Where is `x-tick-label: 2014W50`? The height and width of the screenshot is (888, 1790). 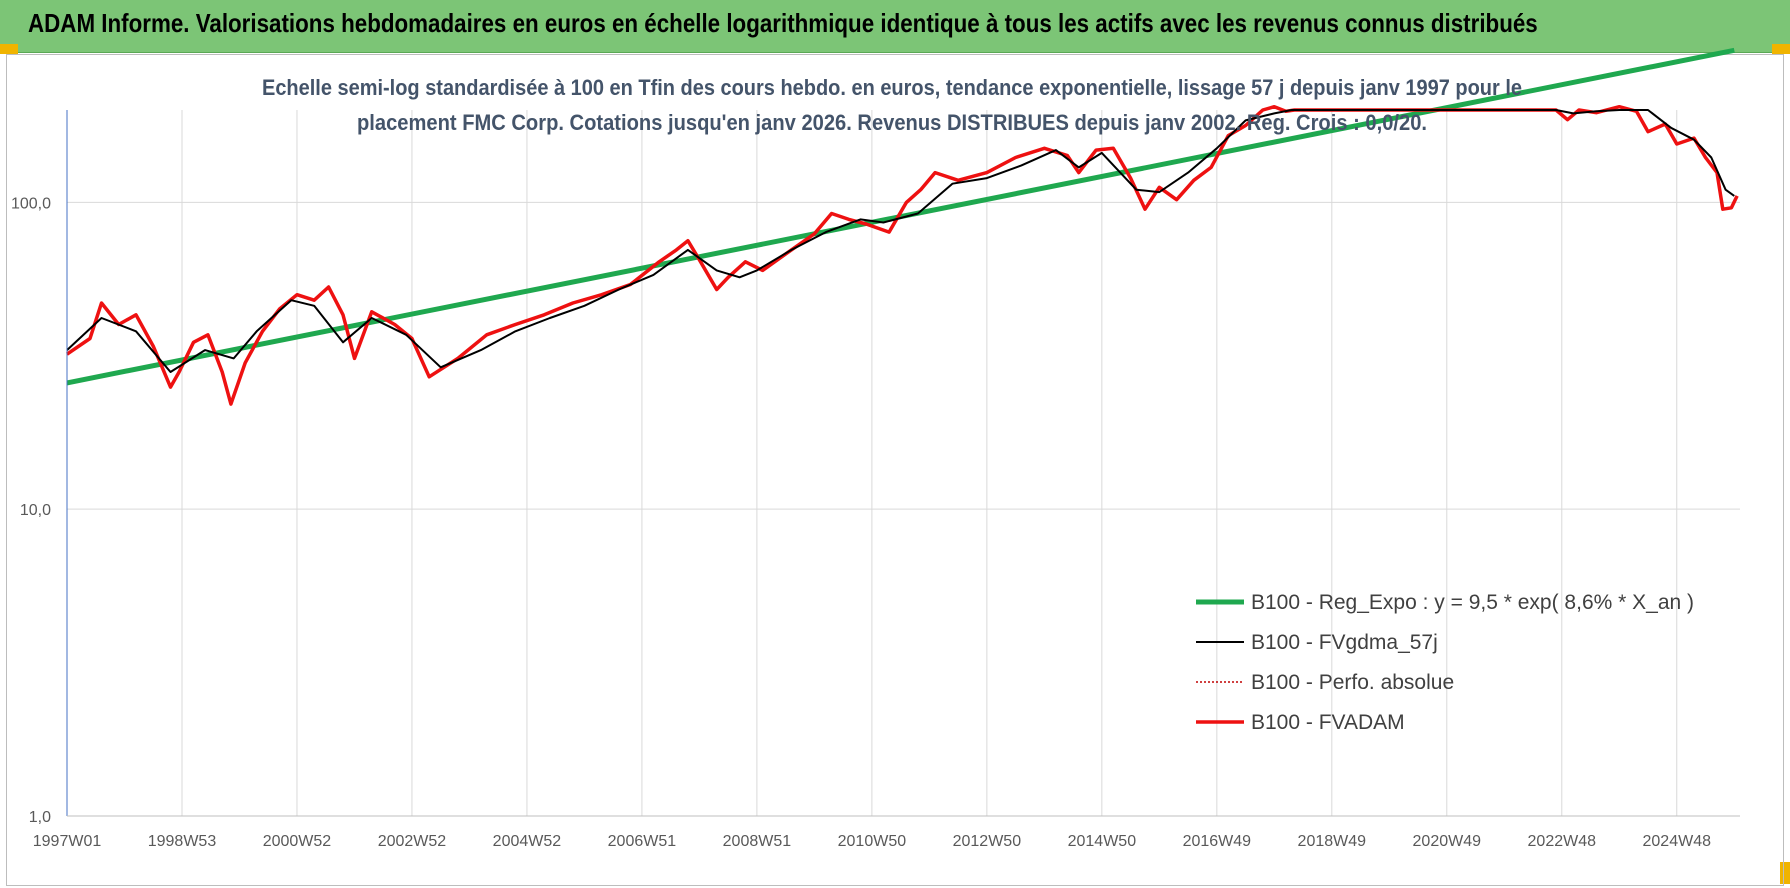
x-tick-label: 2014W50 is located at coordinates (1102, 841).